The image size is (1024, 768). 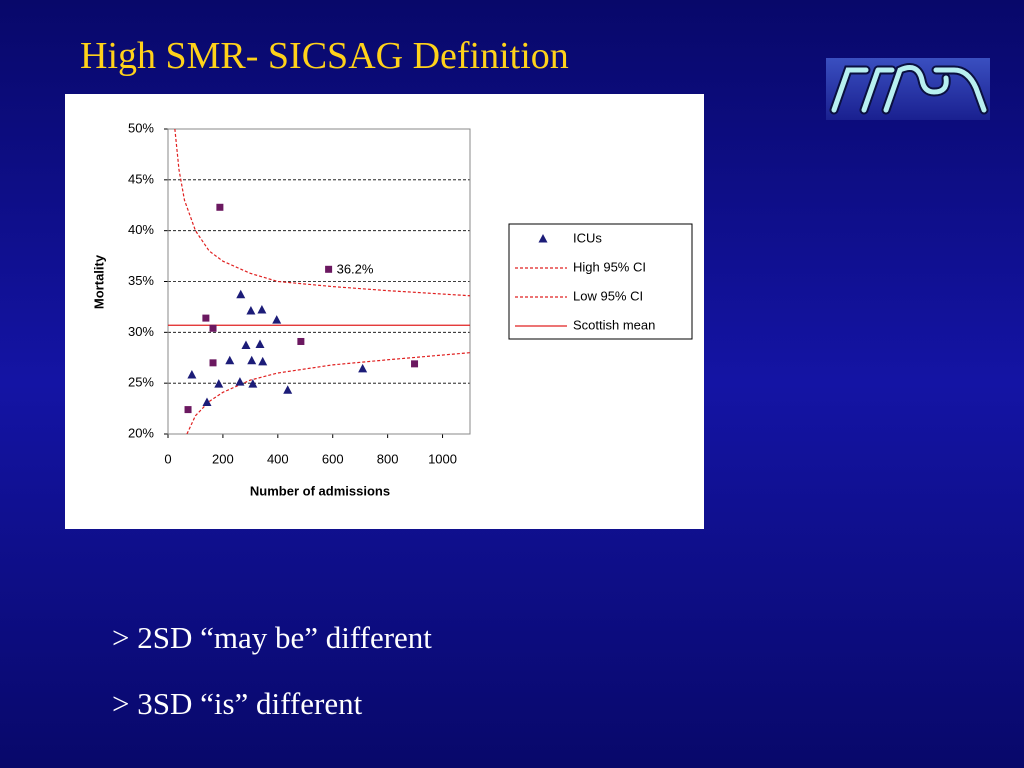 I want to click on bullet: > 2SD “may be” different, so click(x=272, y=637).